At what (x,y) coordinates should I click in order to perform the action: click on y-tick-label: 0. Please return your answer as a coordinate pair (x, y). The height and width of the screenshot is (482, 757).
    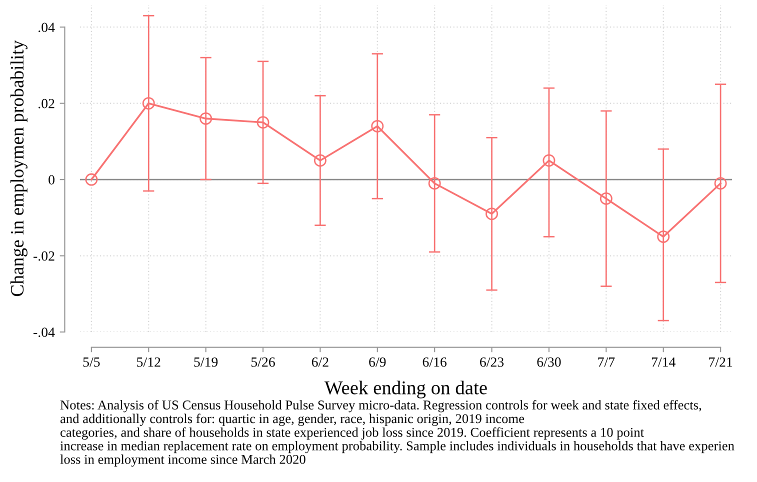
    Looking at the image, I should click on (51, 180).